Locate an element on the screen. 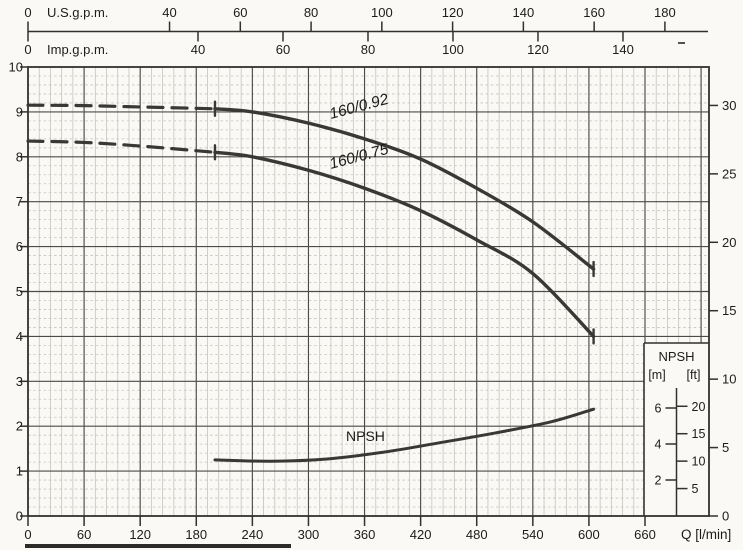 This screenshot has height=550, width=743. flow-tick-label: 600 is located at coordinates (589, 534).